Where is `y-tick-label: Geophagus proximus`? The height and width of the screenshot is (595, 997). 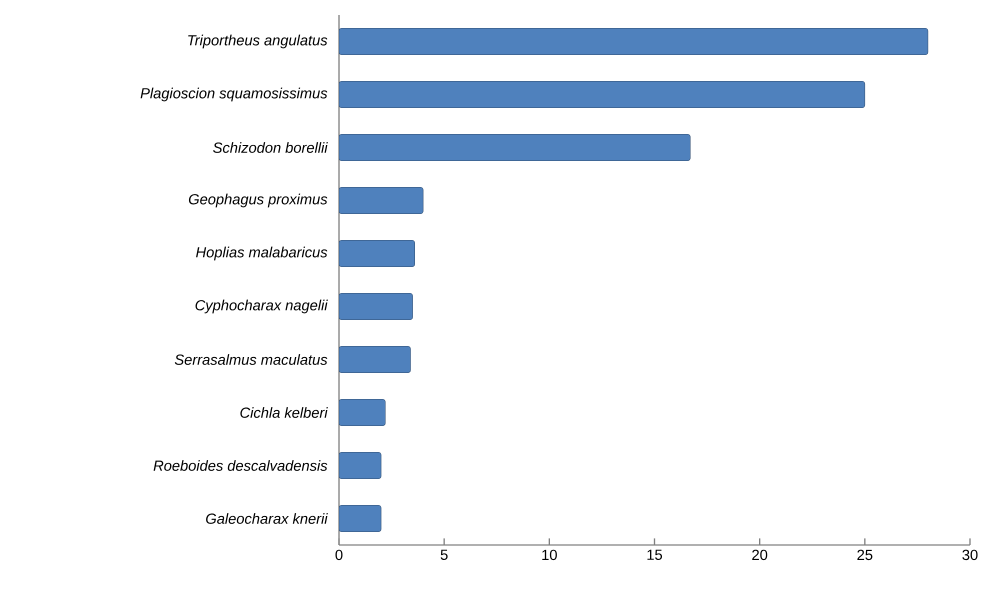 y-tick-label: Geophagus proximus is located at coordinates (258, 201).